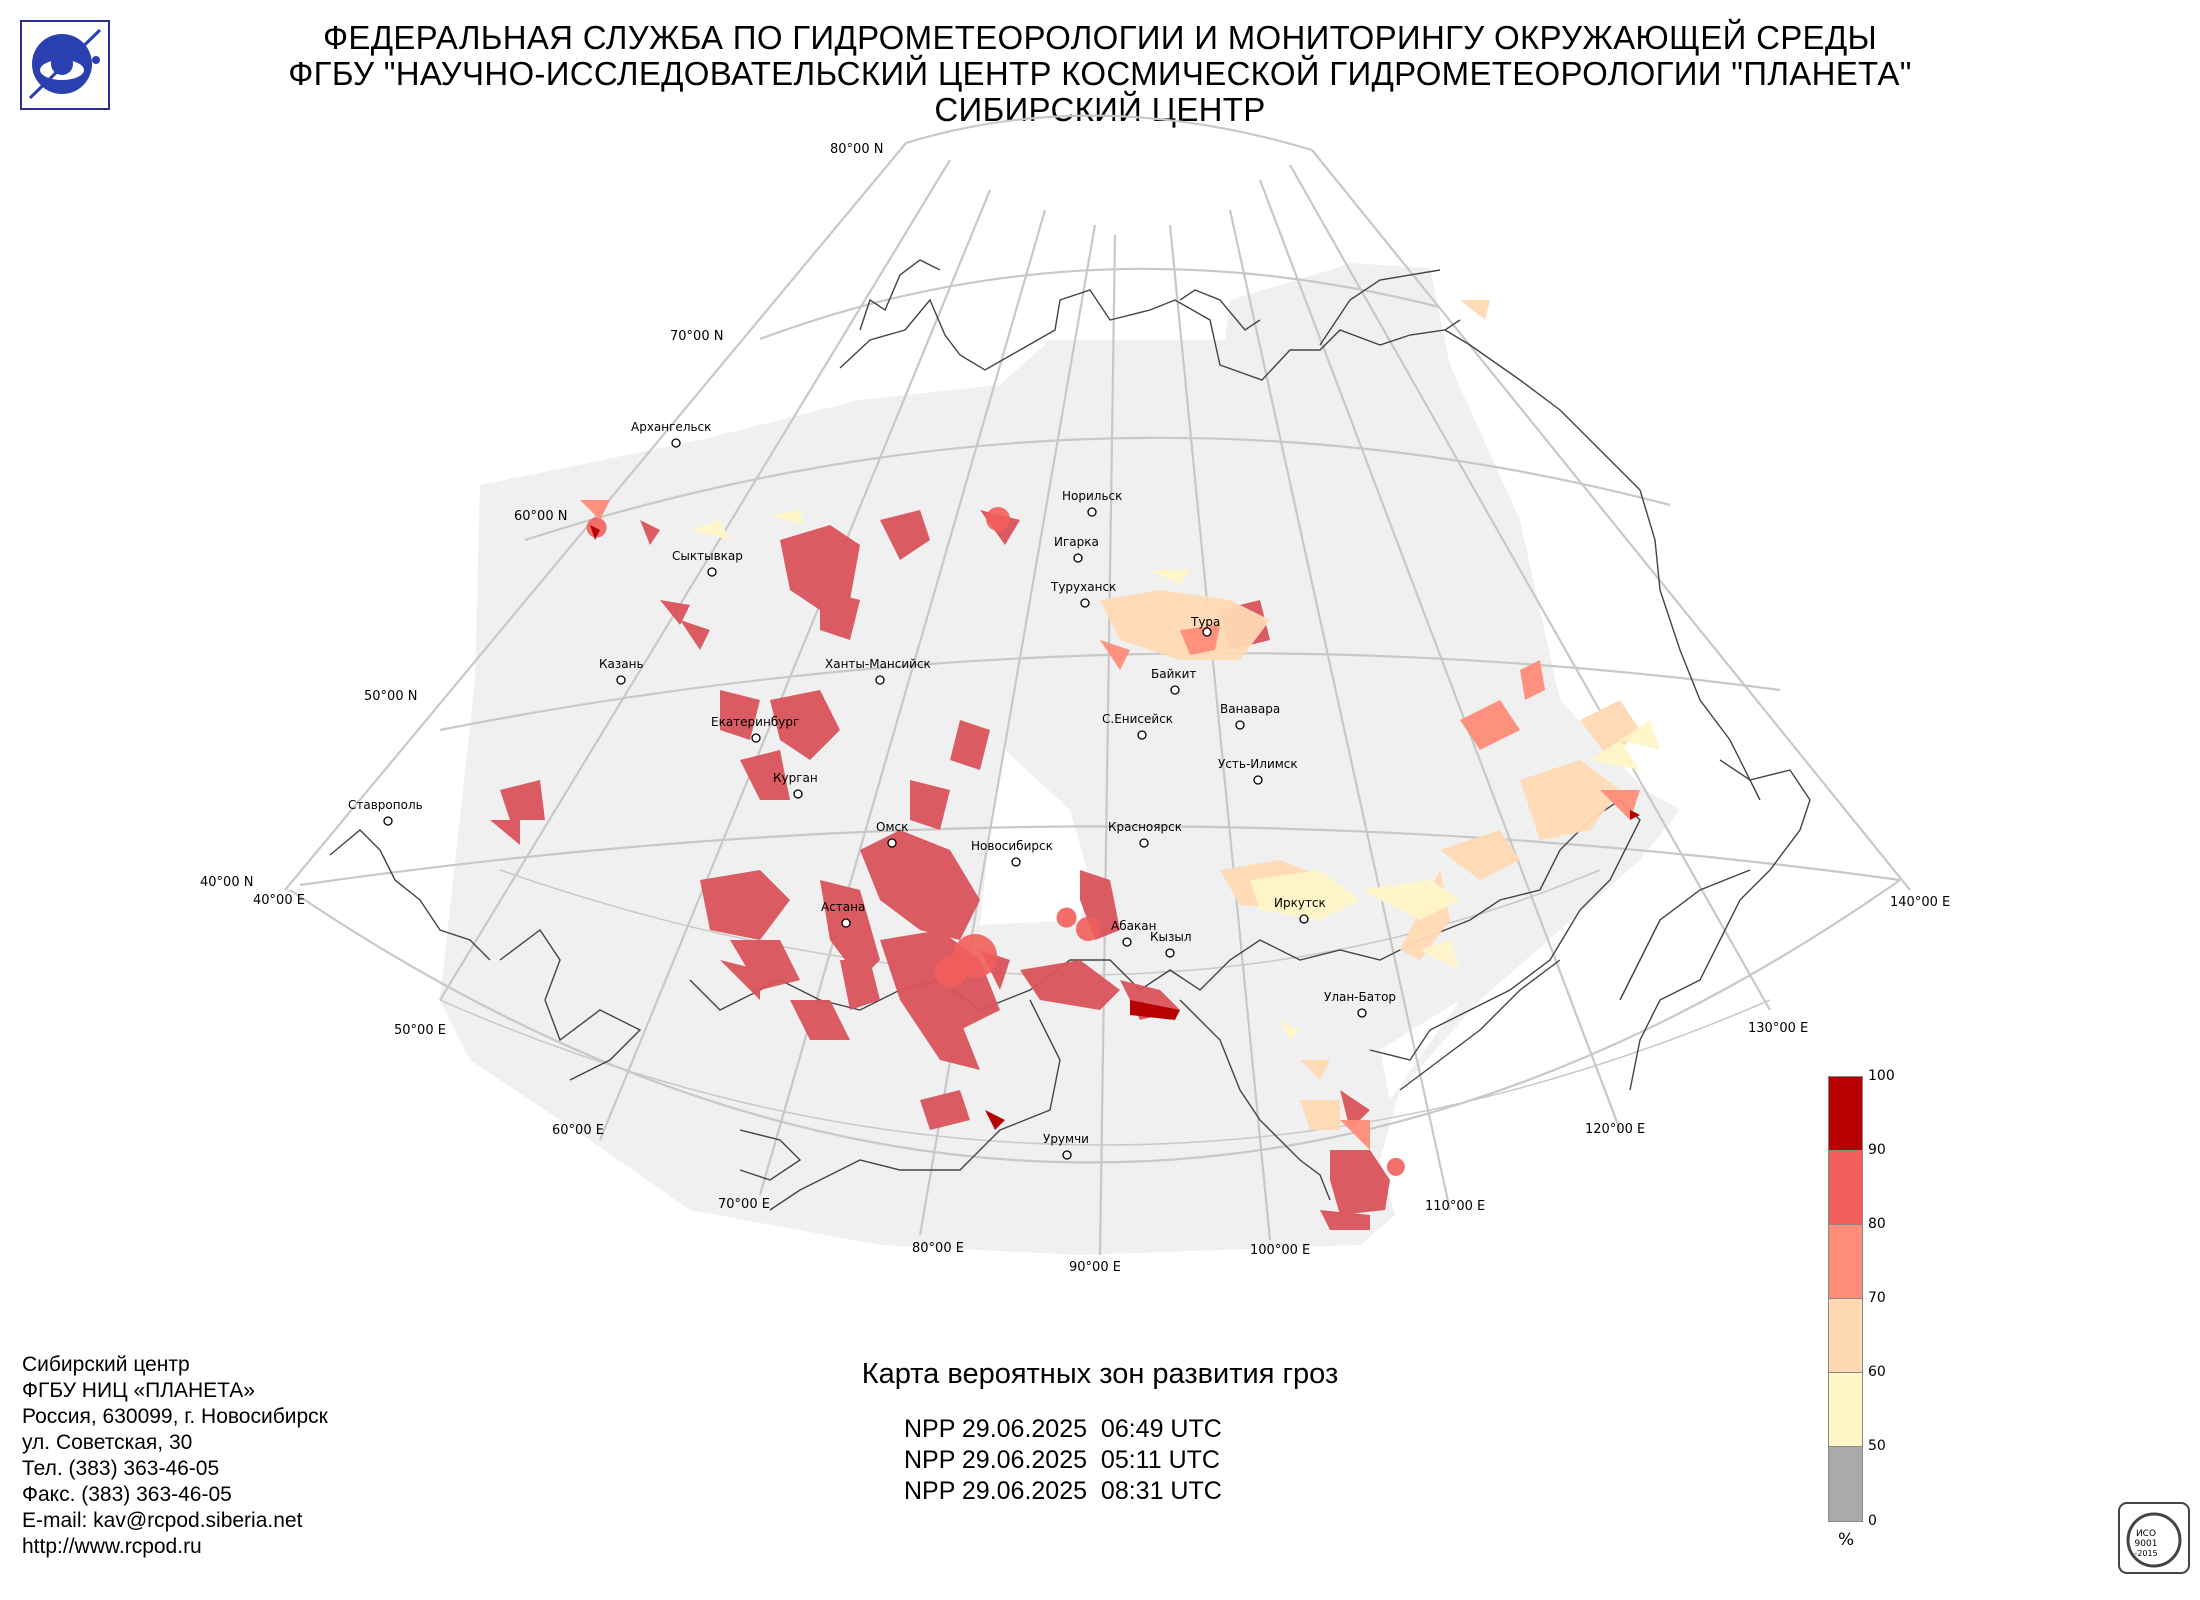  Describe the element at coordinates (2146, 1534) in the screenshot. I see `iso-label: ИСО` at that location.